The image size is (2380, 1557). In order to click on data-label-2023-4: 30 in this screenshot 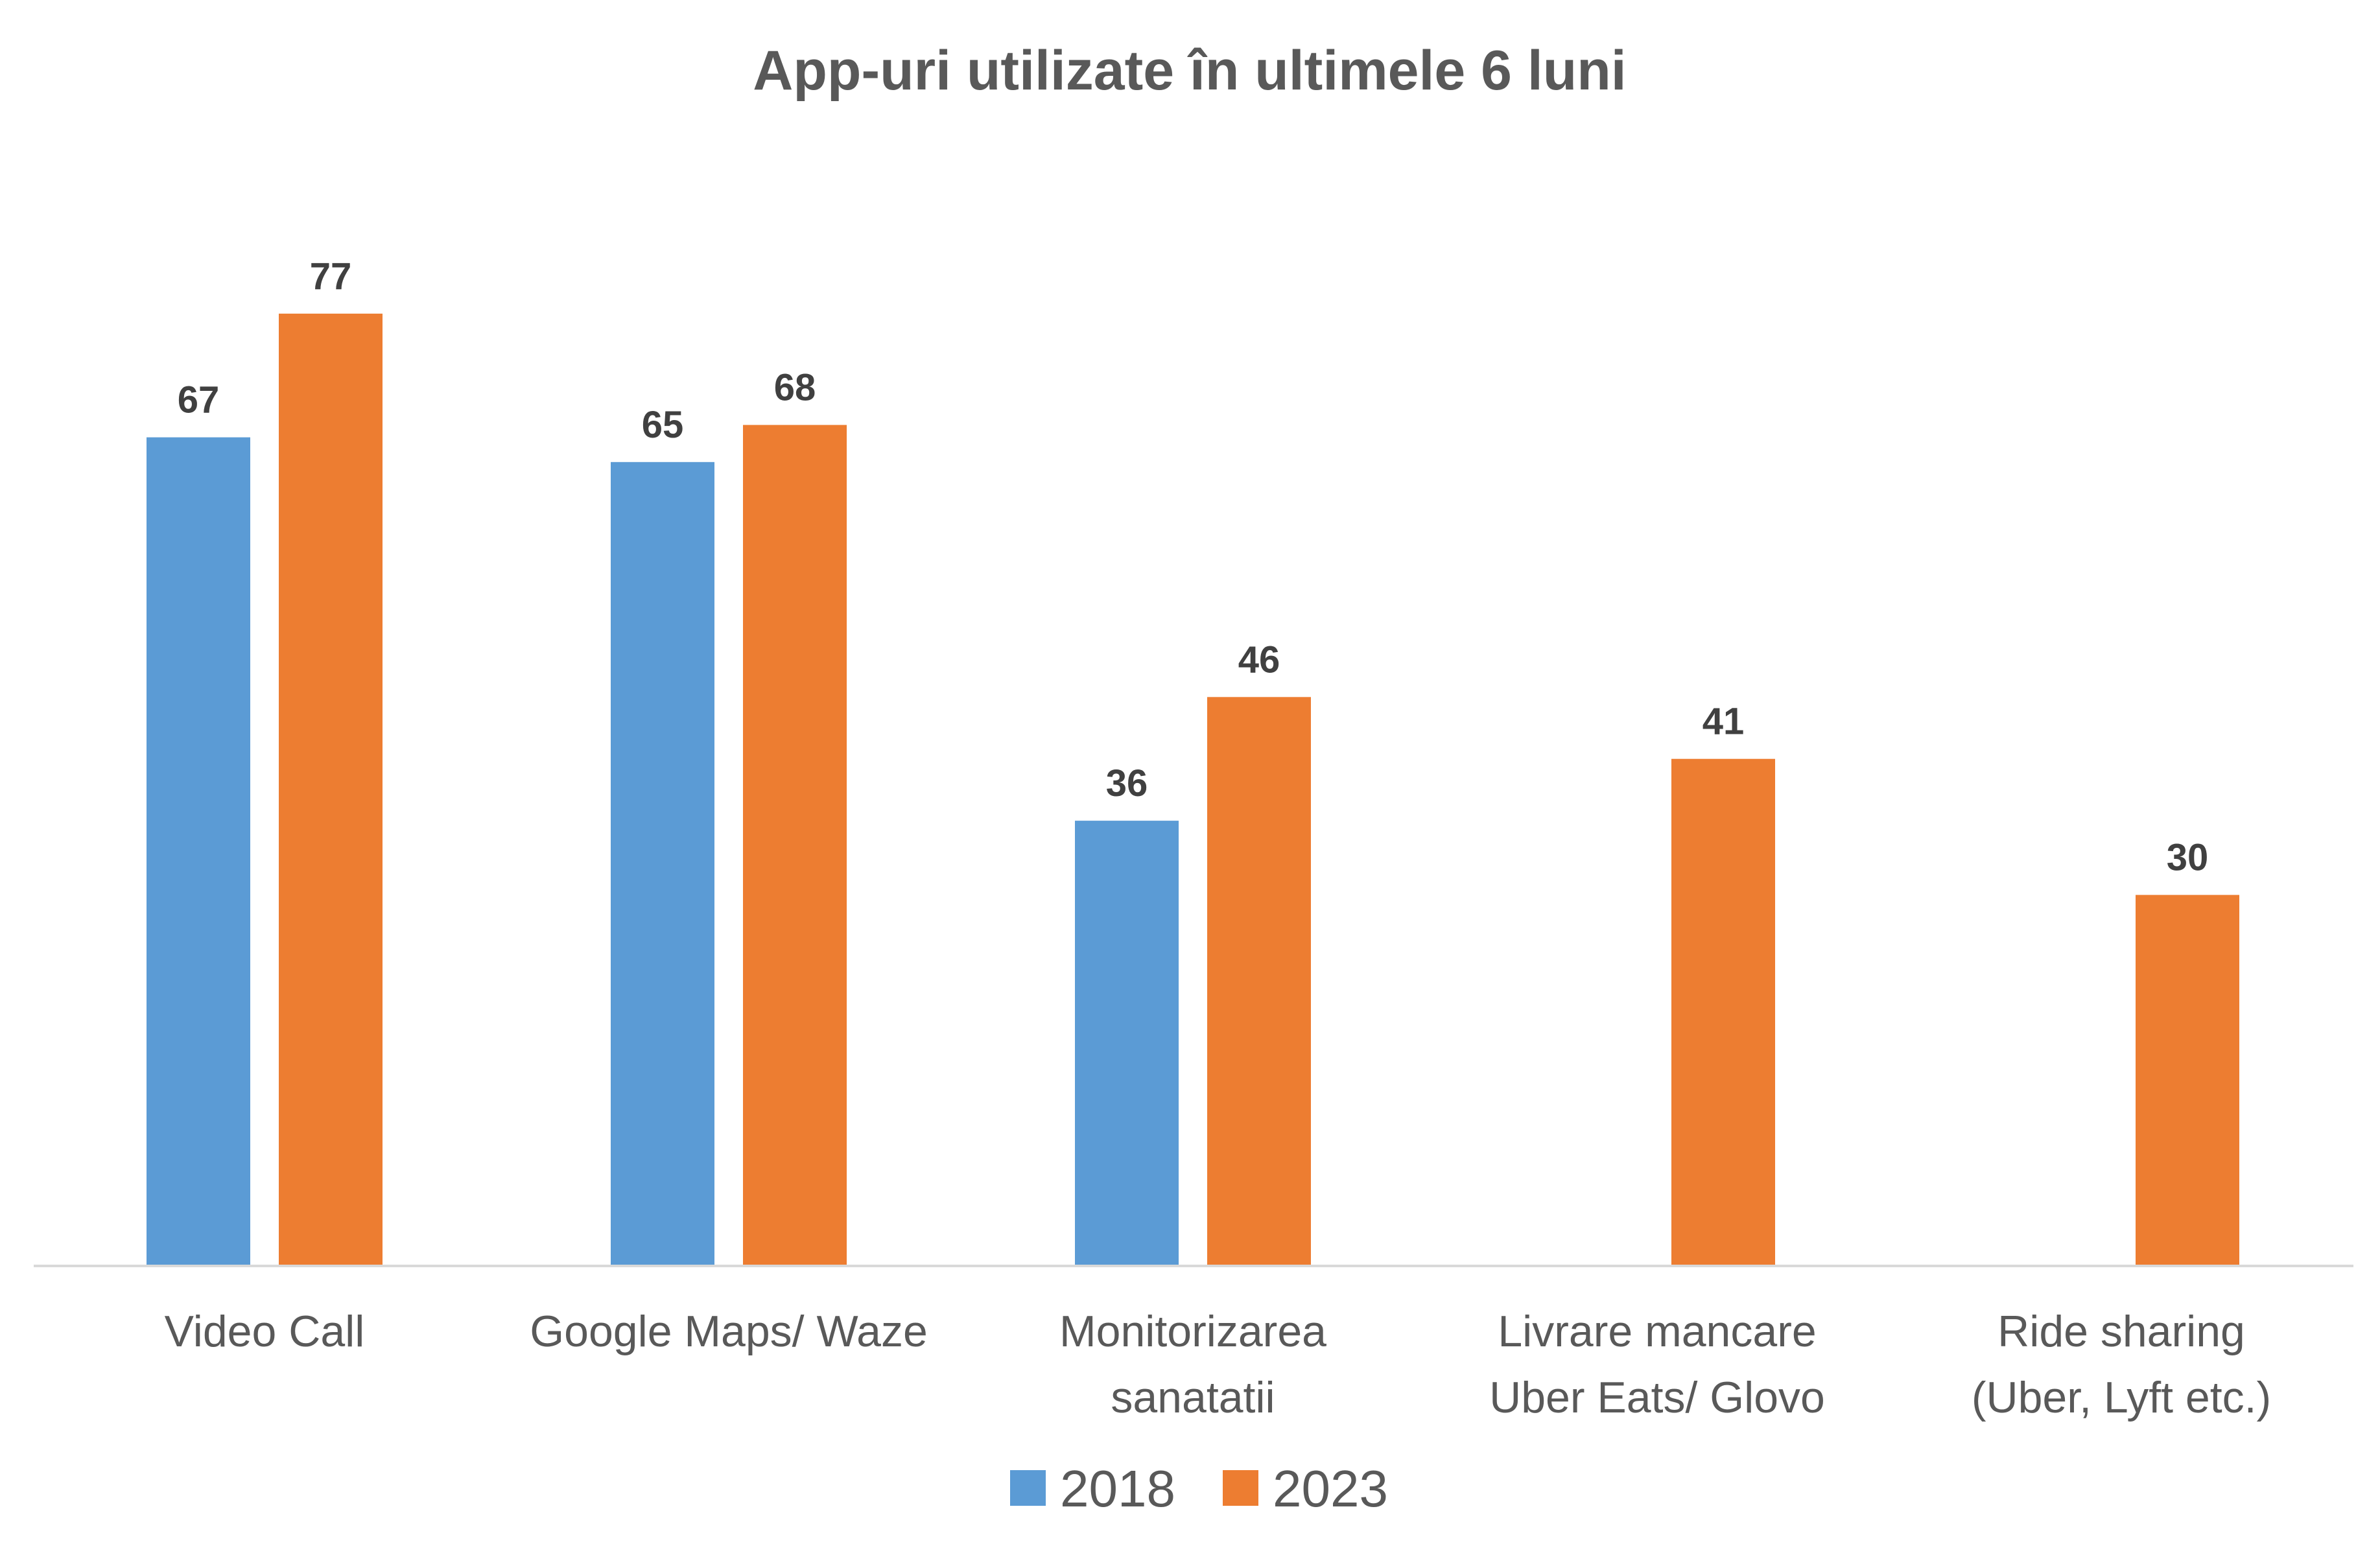, I will do `click(2188, 858)`.